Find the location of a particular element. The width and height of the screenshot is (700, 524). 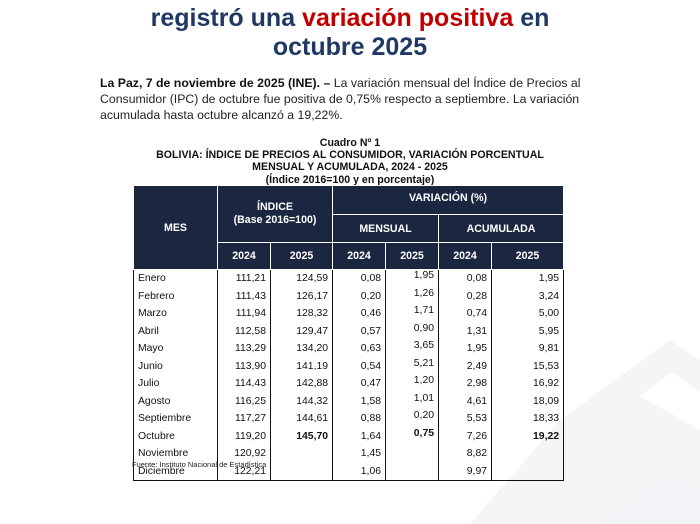

cell-acu2024: 2,49 is located at coordinates (465, 366).